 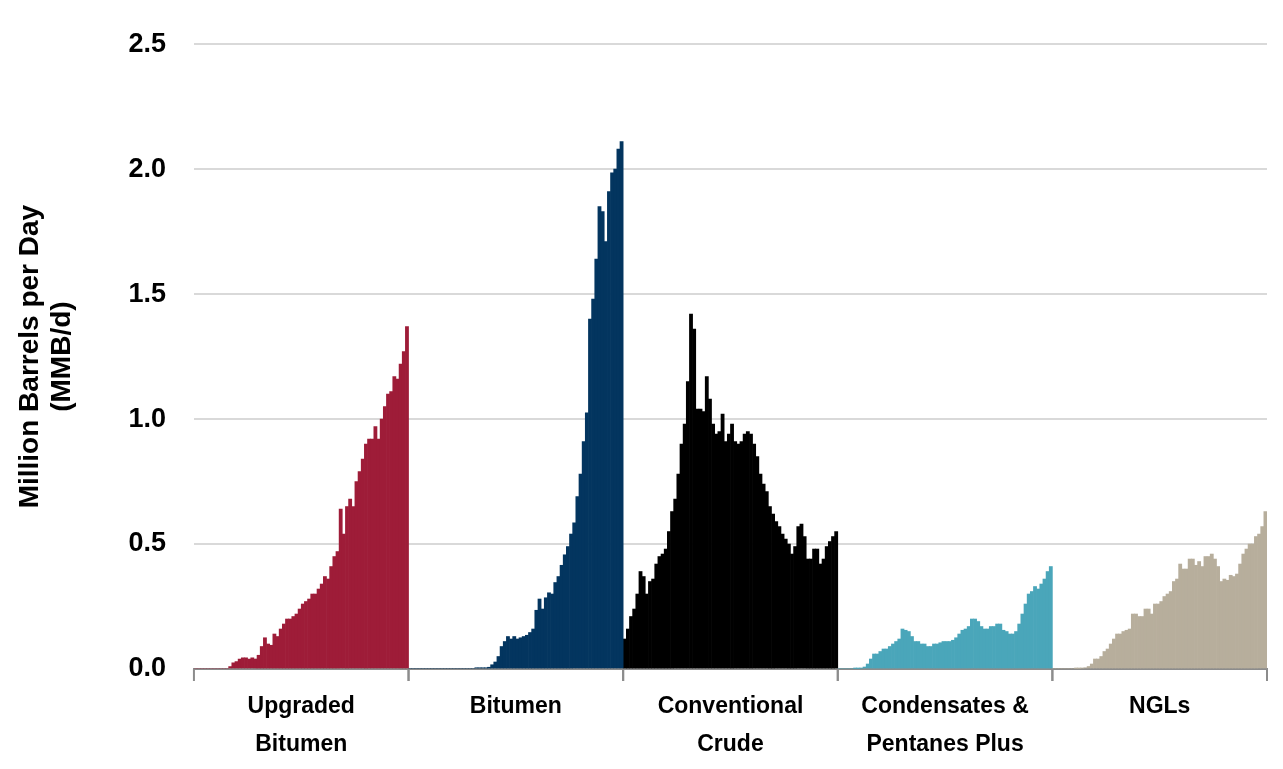 What do you see at coordinates (147, 292) in the screenshot?
I see `y-tick-label: 1.5` at bounding box center [147, 292].